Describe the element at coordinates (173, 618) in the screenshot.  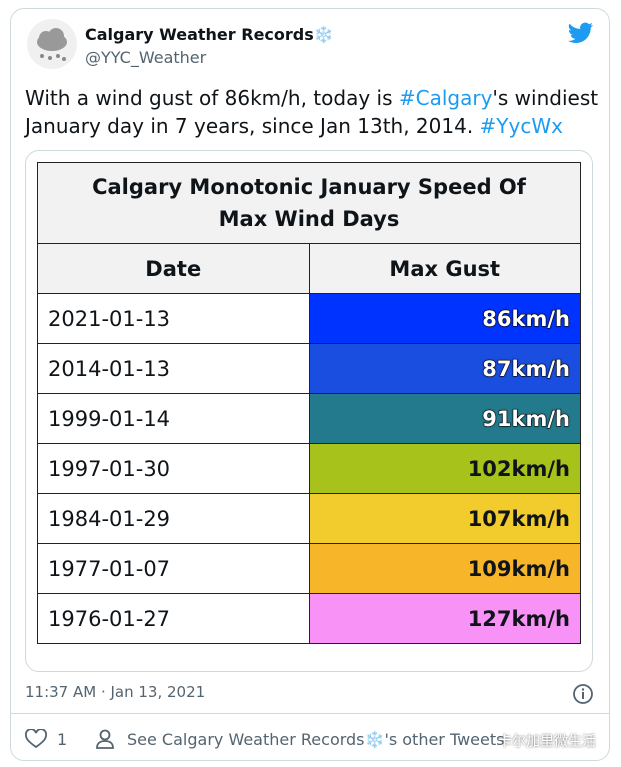
I see `date-cell: 1976-01-27` at that location.